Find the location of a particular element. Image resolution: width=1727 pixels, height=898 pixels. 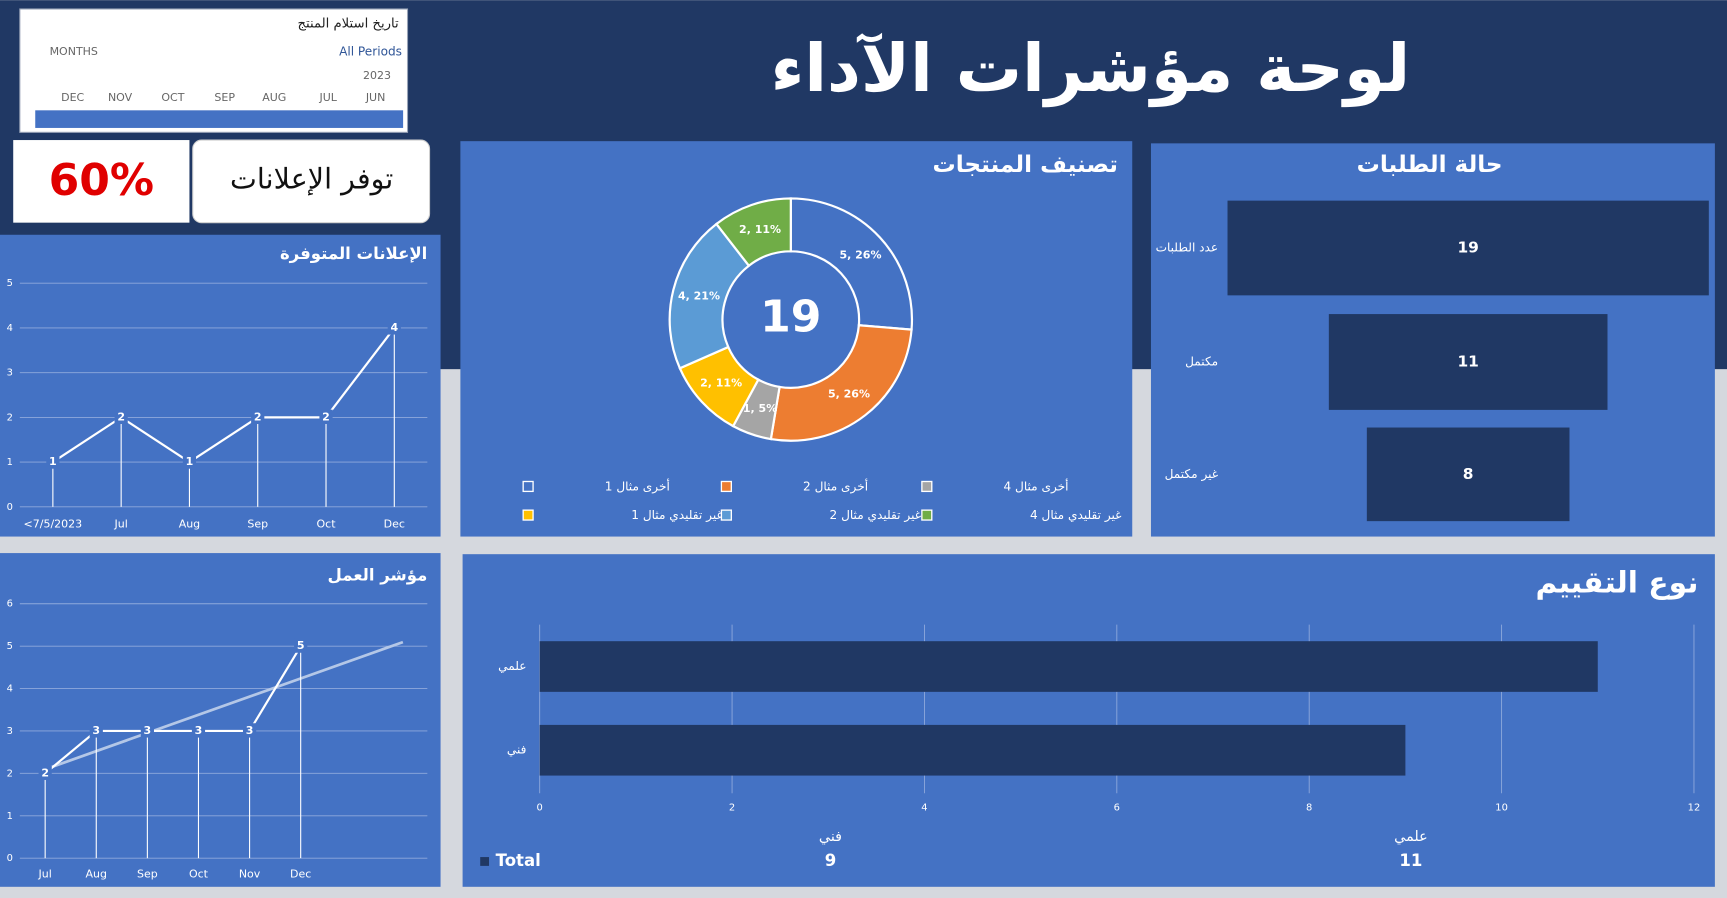

legend-label: غير تقليدي مثال 4 is located at coordinates (1076, 515).